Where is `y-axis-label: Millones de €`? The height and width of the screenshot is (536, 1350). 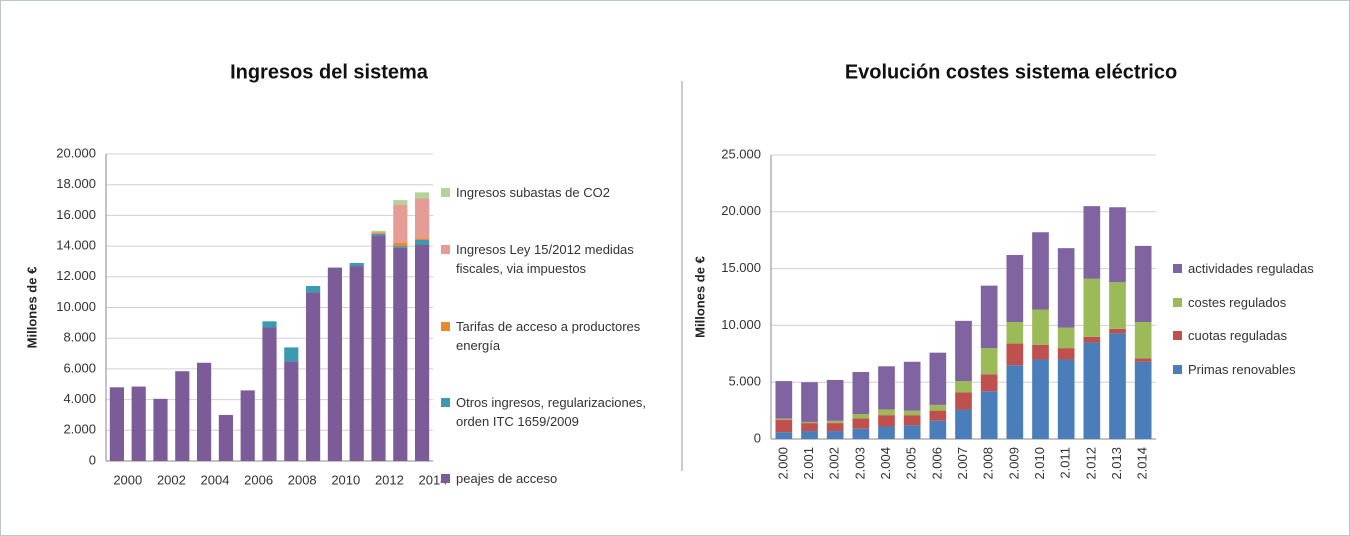 y-axis-label: Millones de € is located at coordinates (699, 297).